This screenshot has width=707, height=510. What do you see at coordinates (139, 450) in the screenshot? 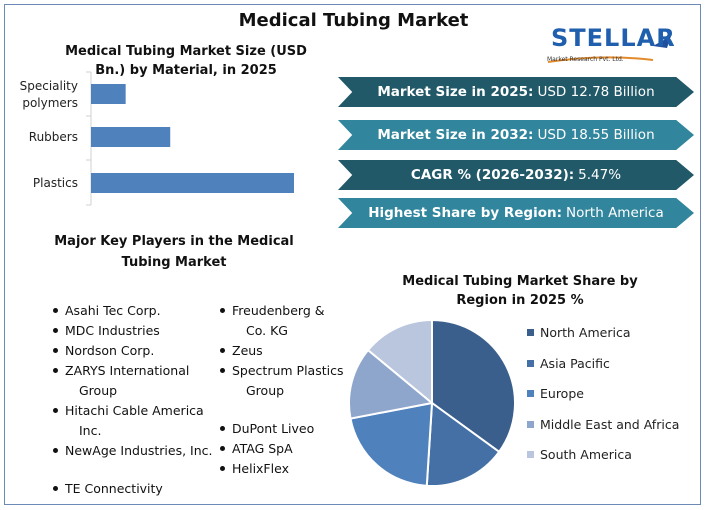
I see `player-item: NewAge Industries, Inc.` at bounding box center [139, 450].